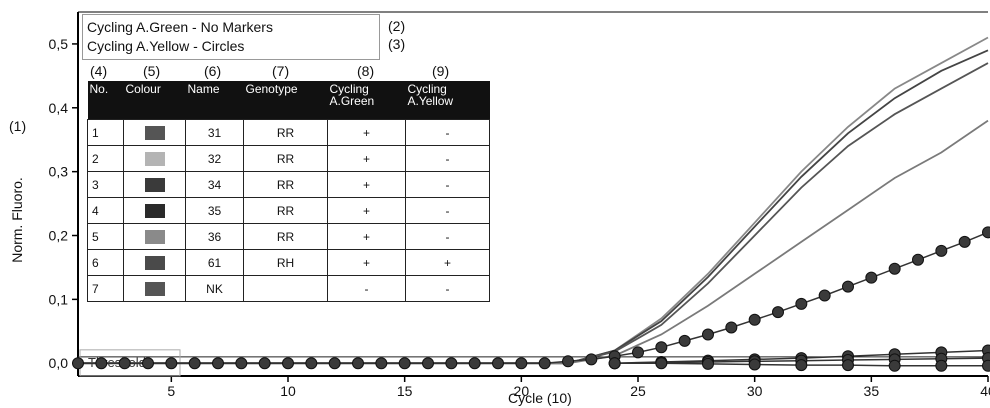 This screenshot has height=408, width=990. What do you see at coordinates (59, 299) in the screenshot?
I see `y-tick-label: 0,1` at bounding box center [59, 299].